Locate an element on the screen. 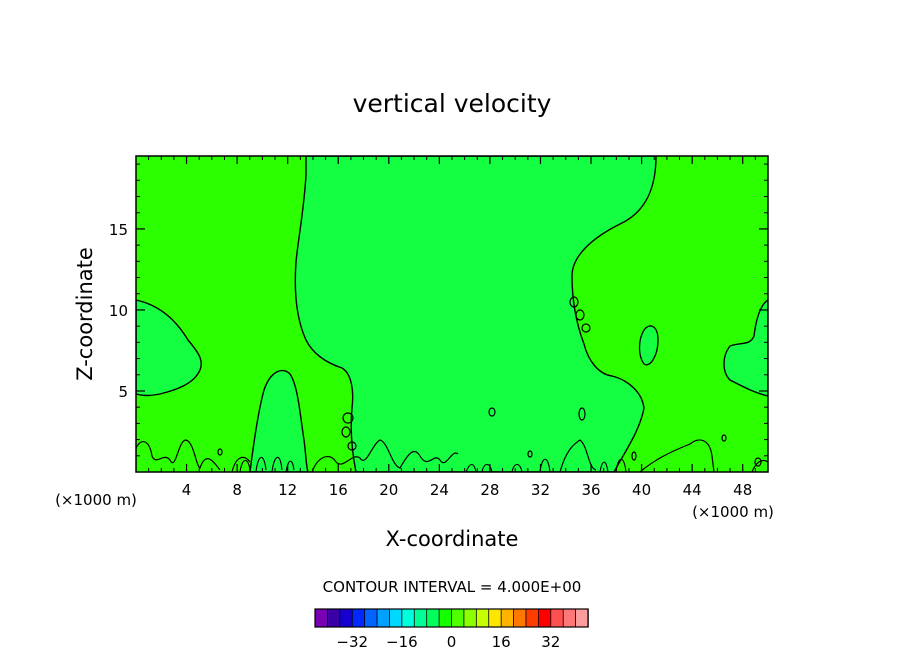 The width and height of the screenshot is (904, 654). x-unit-left: (×1000 m) is located at coordinates (96, 500).